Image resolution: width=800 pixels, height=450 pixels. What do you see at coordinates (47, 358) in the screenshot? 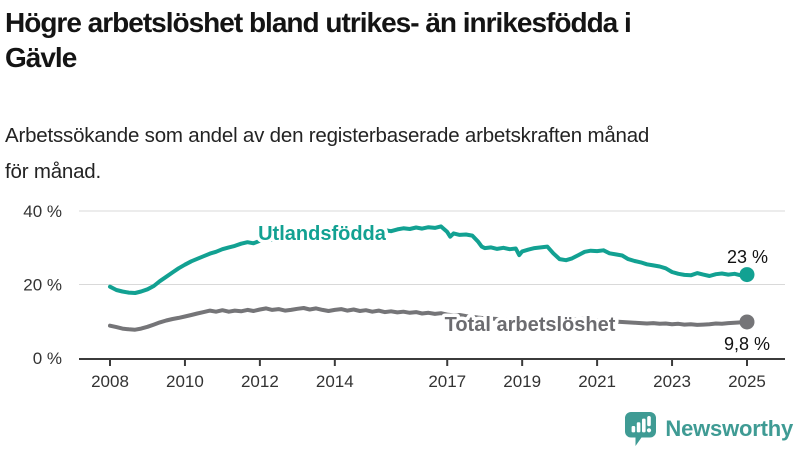
I see `y-axis-label-0: 0 %` at bounding box center [47, 358].